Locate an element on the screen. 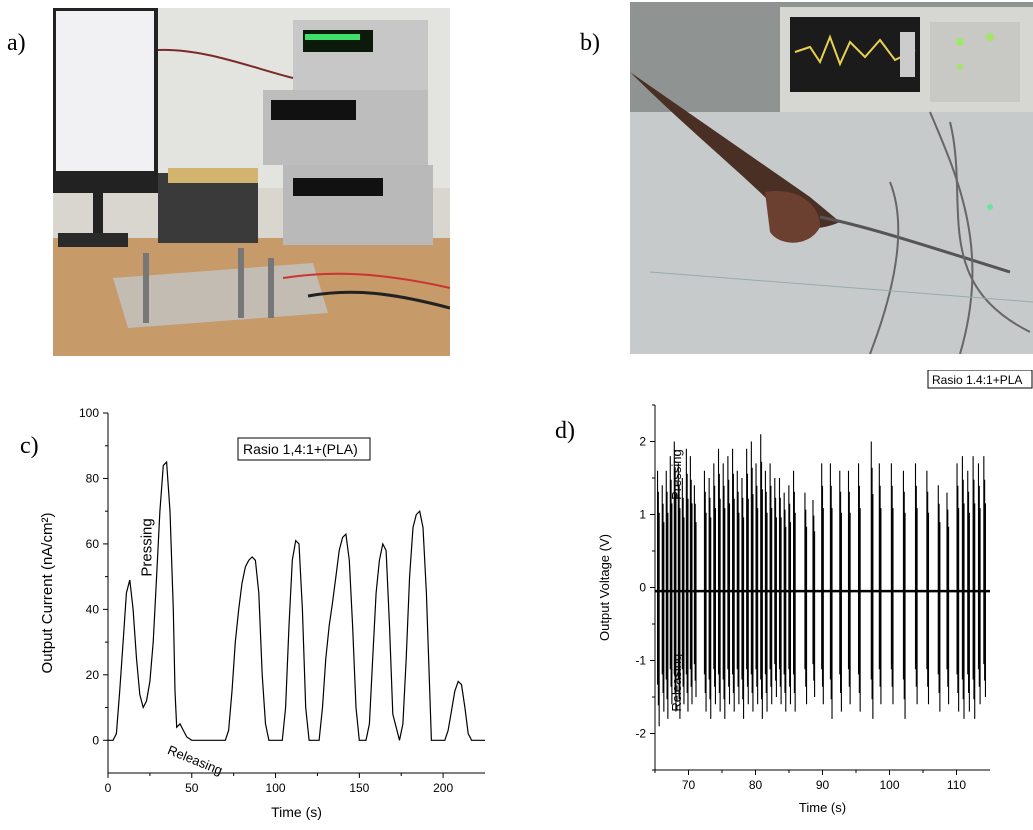 The image size is (1033, 830). y-axis-label: Output Current (nA/cm²) is located at coordinates (47, 593).